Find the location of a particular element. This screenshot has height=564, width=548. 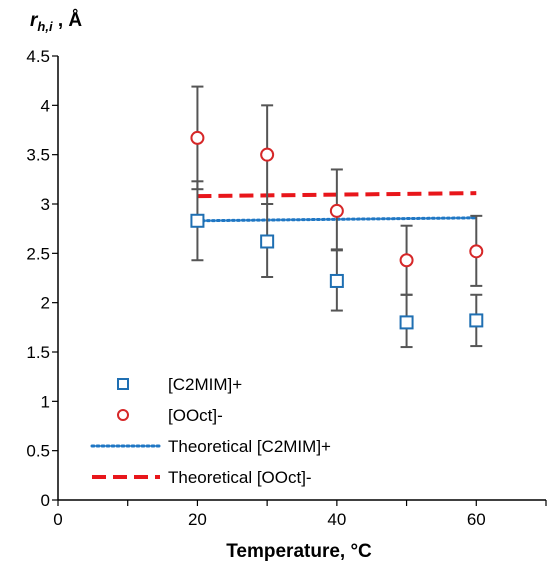

y-tick-label: 0 is located at coordinates (45, 500).